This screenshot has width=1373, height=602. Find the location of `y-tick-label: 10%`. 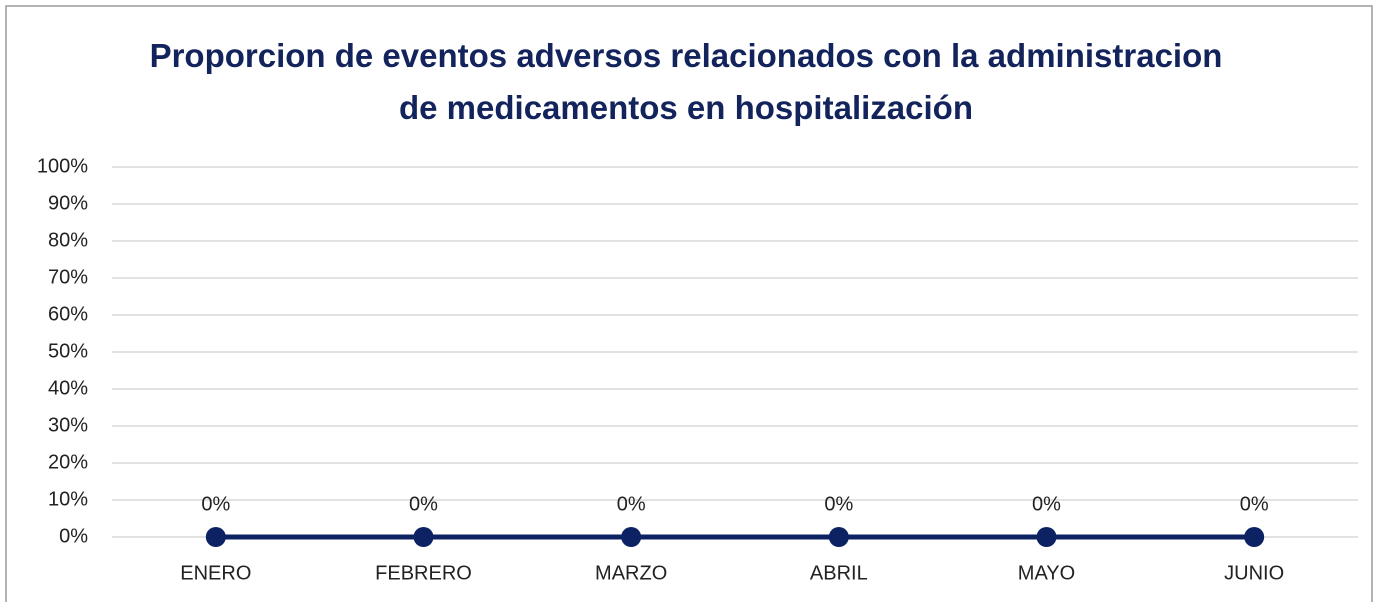

y-tick-label: 10% is located at coordinates (68, 499).